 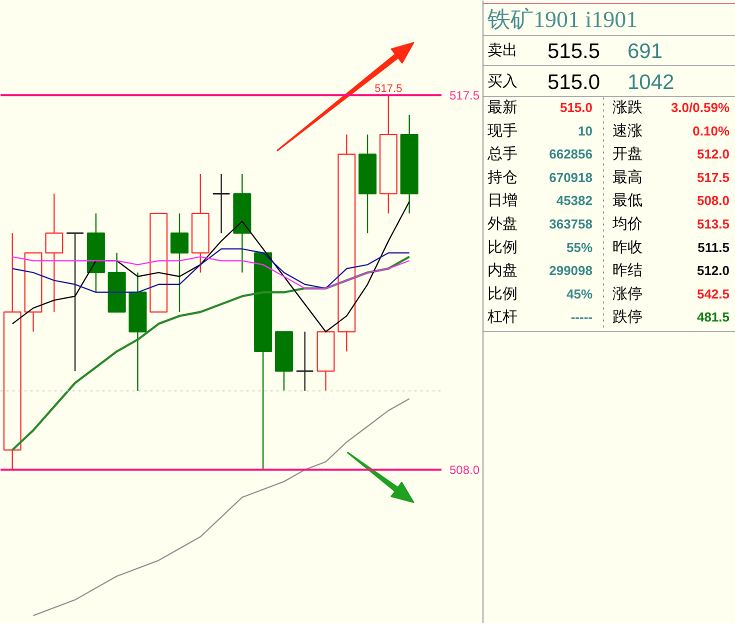 I want to click on text: 速涨, so click(x=627, y=131).